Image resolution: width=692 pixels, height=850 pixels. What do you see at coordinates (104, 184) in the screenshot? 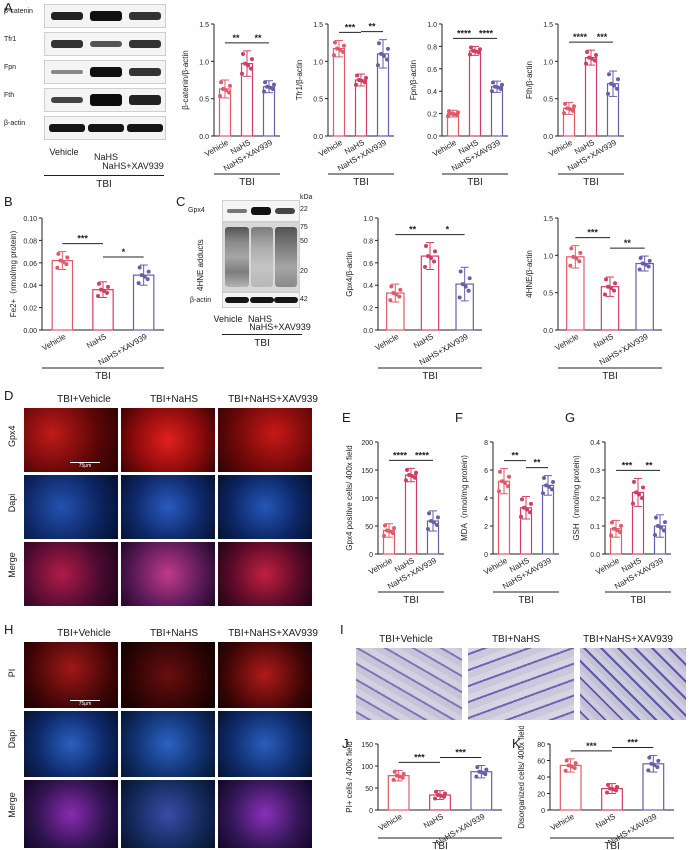
I see `blot-a-group: TBI` at bounding box center [104, 184].